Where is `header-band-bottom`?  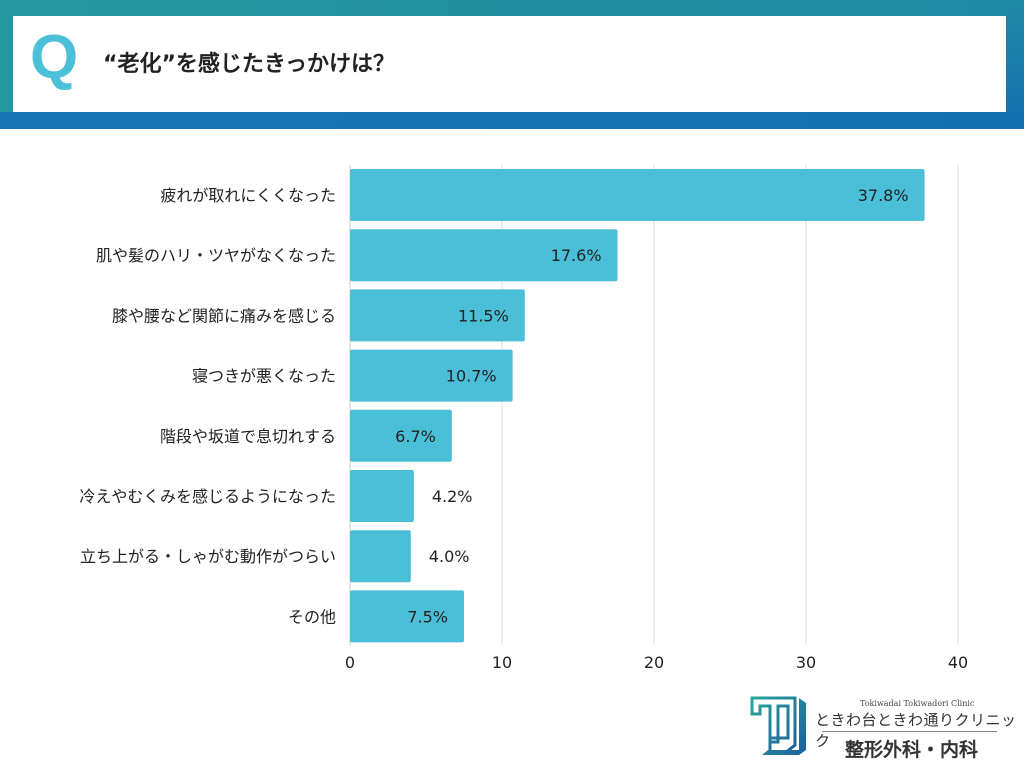 header-band-bottom is located at coordinates (512, 120).